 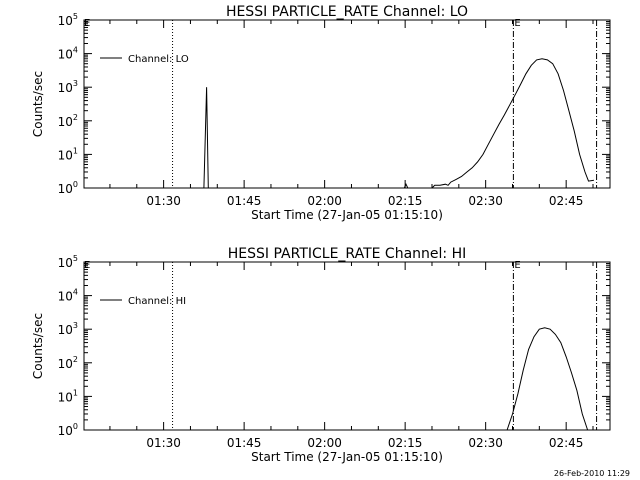 What do you see at coordinates (324, 201) in the screenshot?
I see `chart-0-xtick-label: 02:00` at bounding box center [324, 201].